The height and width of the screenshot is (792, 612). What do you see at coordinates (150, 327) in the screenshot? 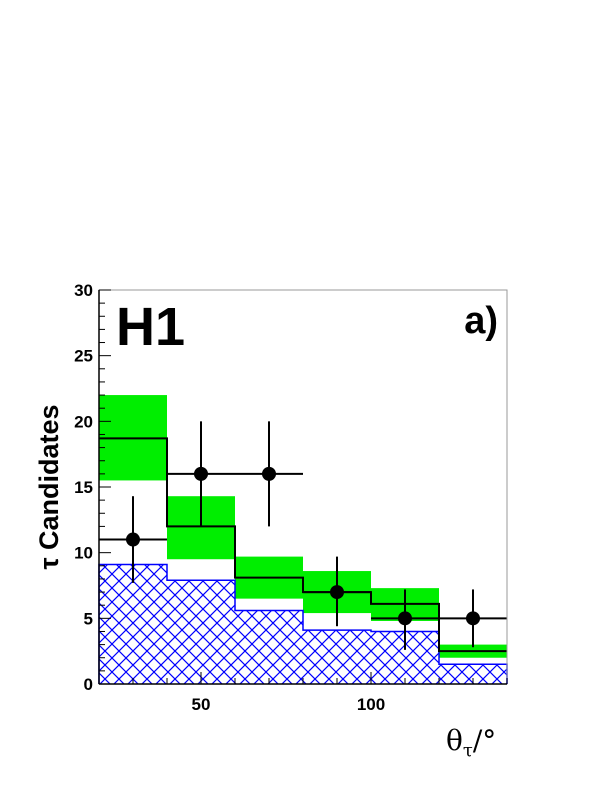
I see `experiment-label: H1` at bounding box center [150, 327].